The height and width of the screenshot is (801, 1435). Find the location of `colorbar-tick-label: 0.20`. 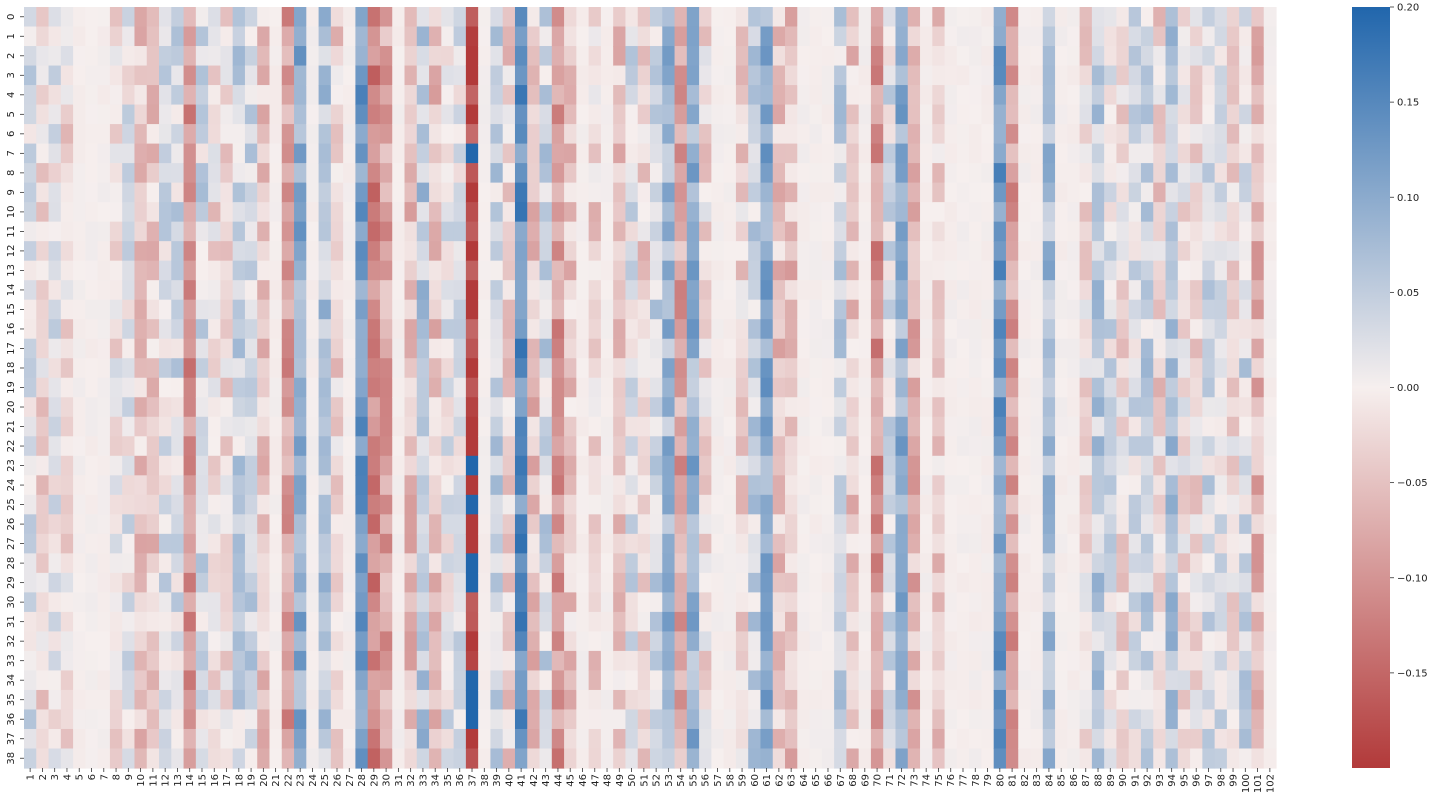

colorbar-tick-label: 0.20 is located at coordinates (1408, 8).